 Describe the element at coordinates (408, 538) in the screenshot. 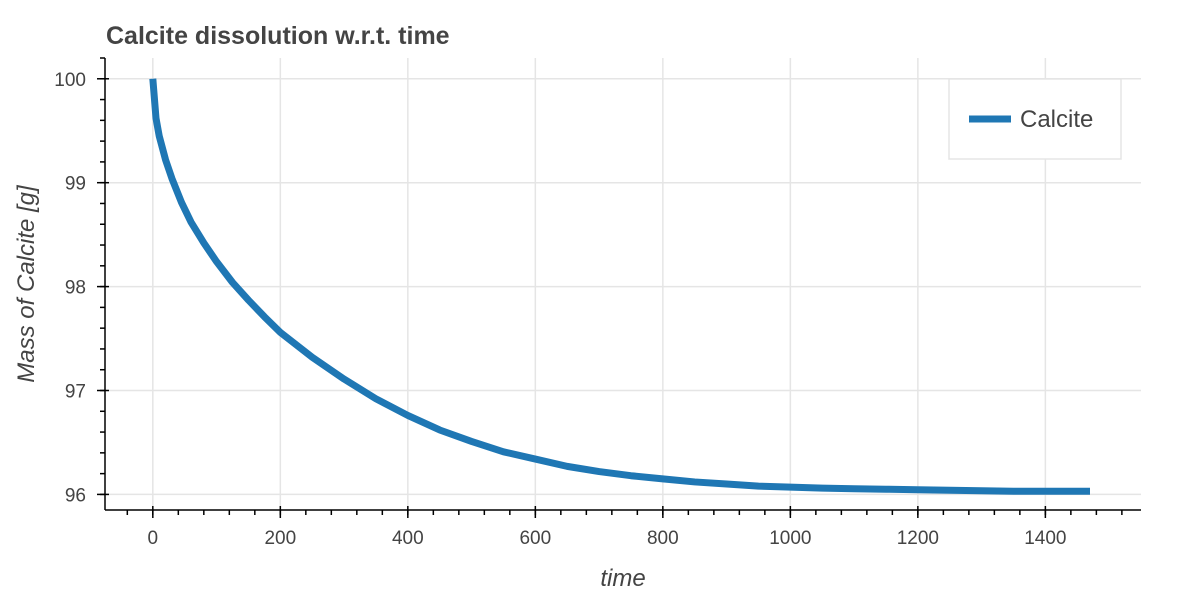

I see `x-tick-label: 400` at that location.